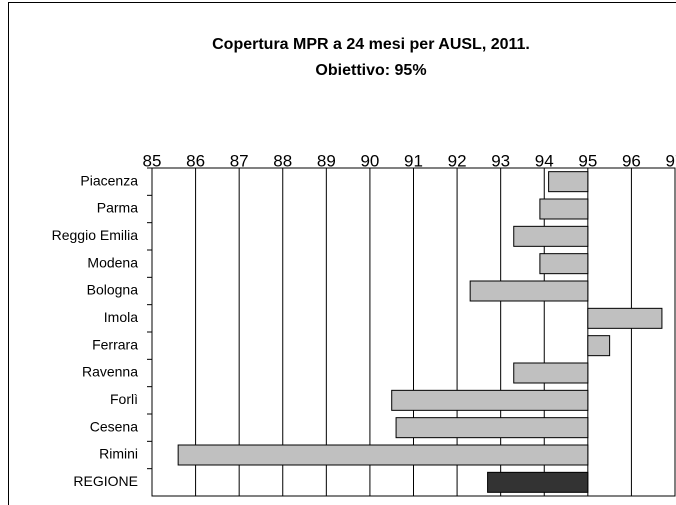 This screenshot has height=505, width=676. What do you see at coordinates (124, 399) in the screenshot?
I see `y-tick-label: Forlì` at bounding box center [124, 399].